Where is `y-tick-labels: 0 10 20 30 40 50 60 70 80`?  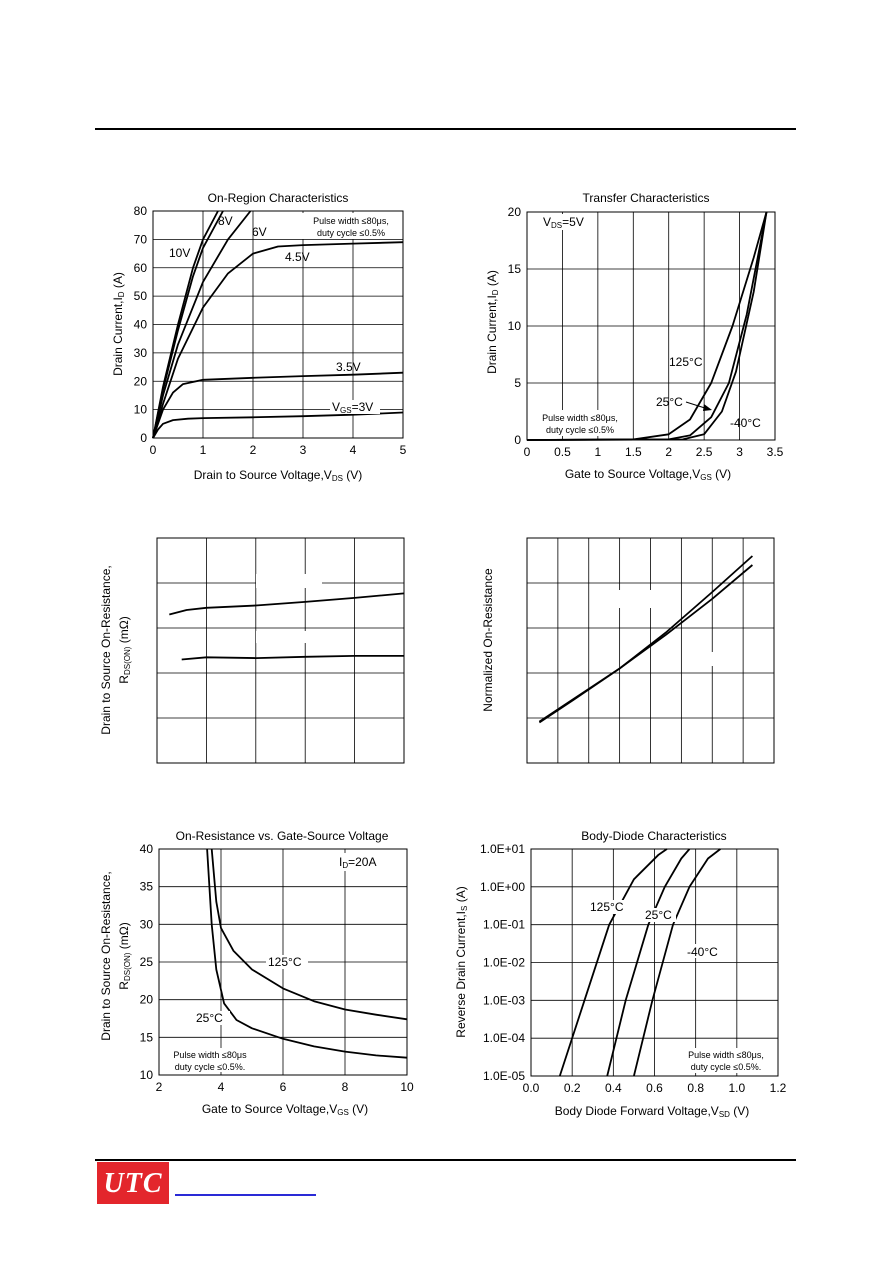 y-tick-labels: 0 10 20 30 40 50 60 70 80 is located at coordinates (141, 324).